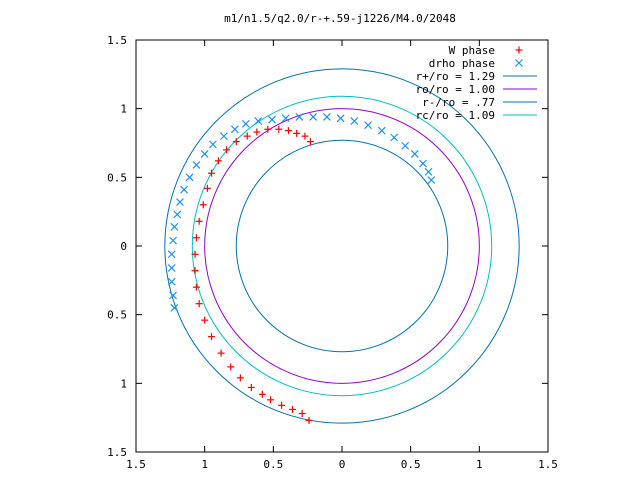  What do you see at coordinates (342, 464) in the screenshot?
I see `x-tick-label: 0` at bounding box center [342, 464].